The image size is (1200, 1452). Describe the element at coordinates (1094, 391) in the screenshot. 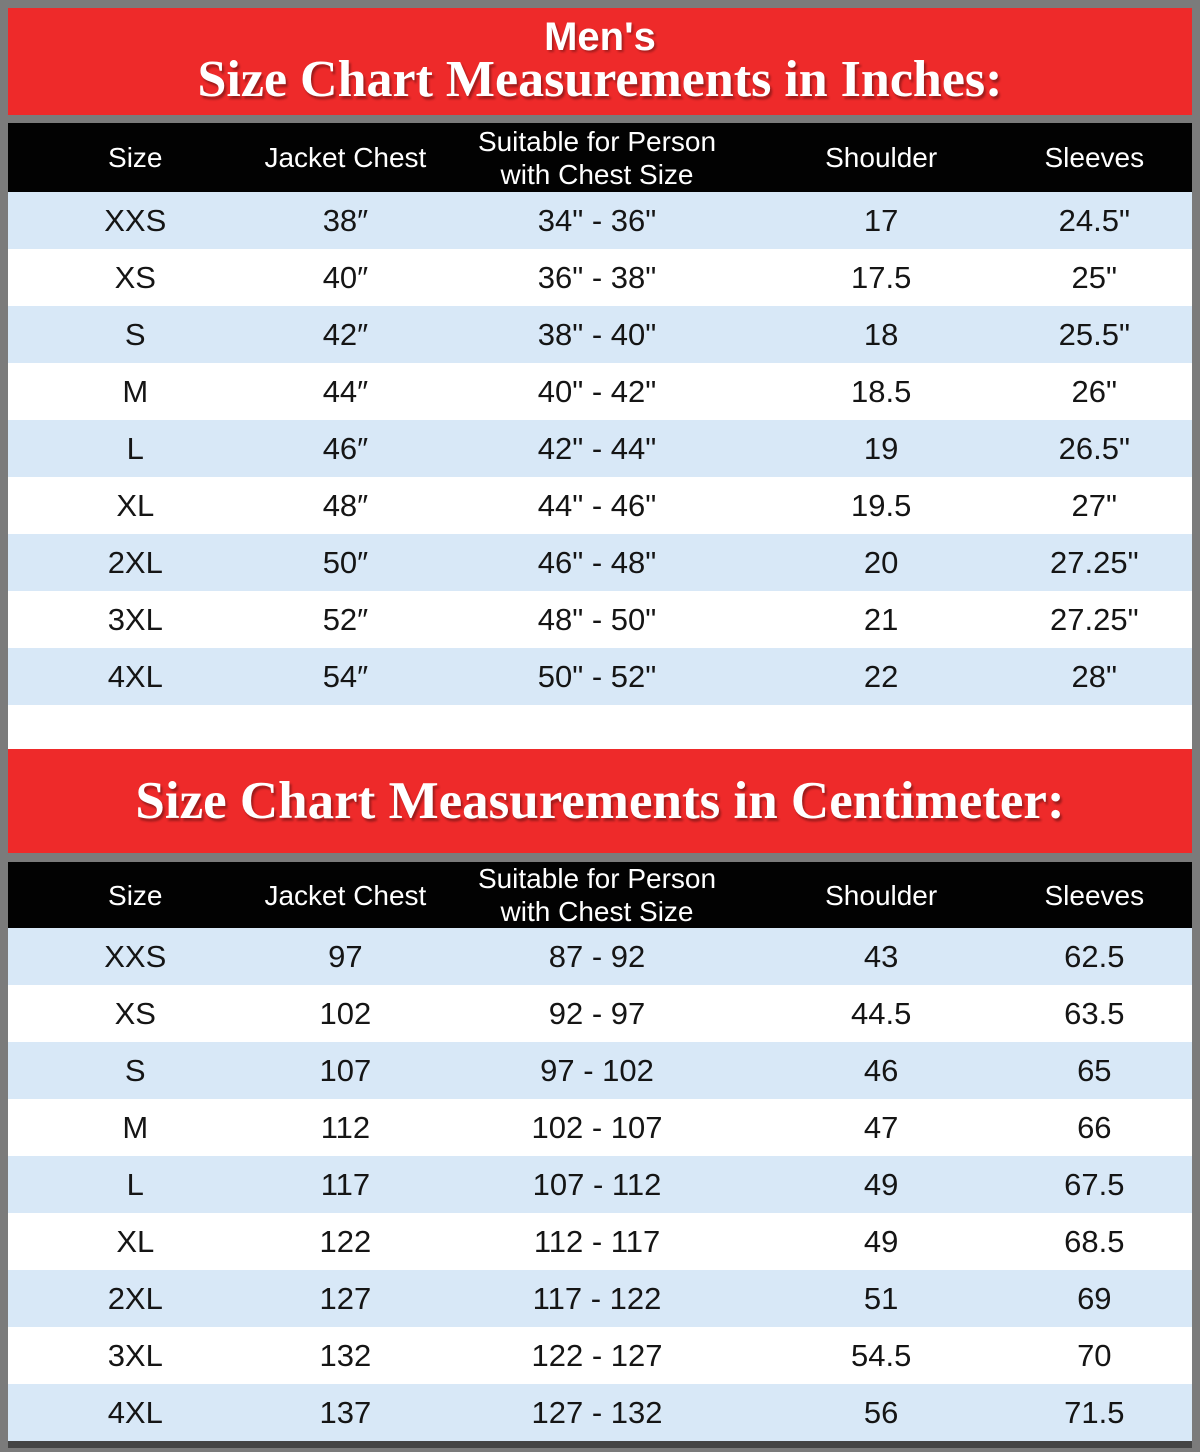

I see `table-cell: 26"` at that location.